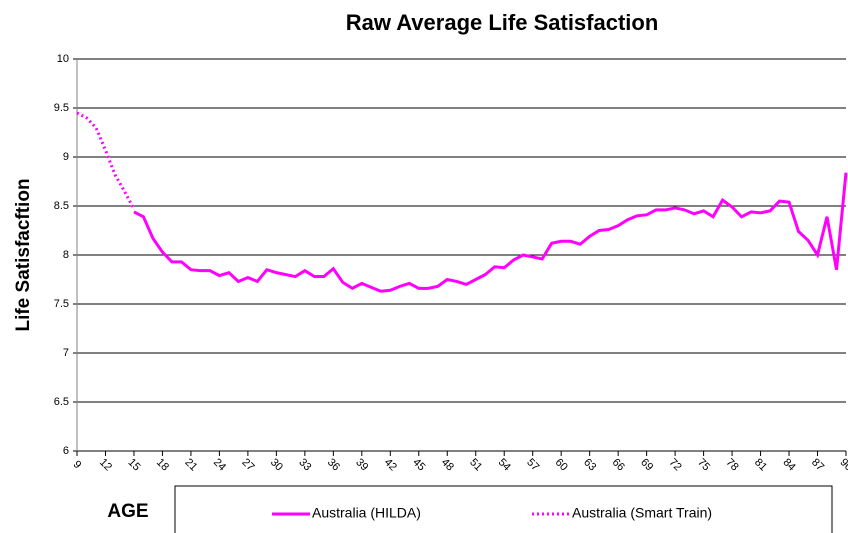 The height and width of the screenshot is (533, 848). I want to click on x-tick-label: 33, so click(304, 464).